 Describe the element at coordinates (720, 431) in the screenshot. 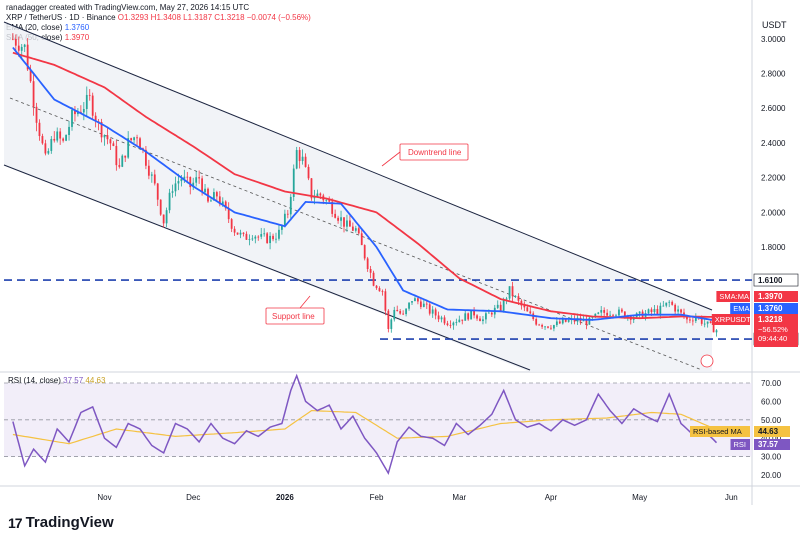

I see `rsi-tag-name-box` at that location.